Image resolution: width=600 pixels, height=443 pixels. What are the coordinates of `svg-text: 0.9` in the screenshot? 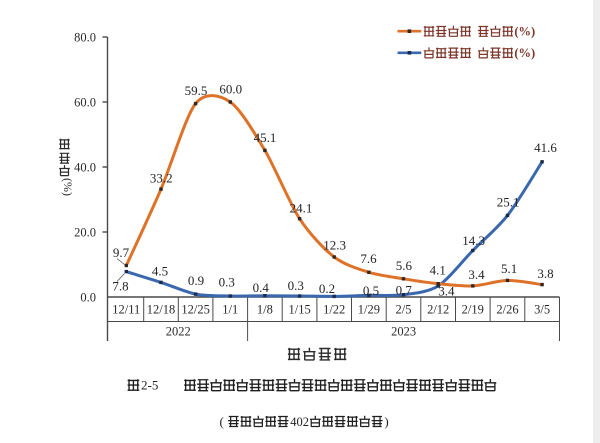 It's located at (196, 280).